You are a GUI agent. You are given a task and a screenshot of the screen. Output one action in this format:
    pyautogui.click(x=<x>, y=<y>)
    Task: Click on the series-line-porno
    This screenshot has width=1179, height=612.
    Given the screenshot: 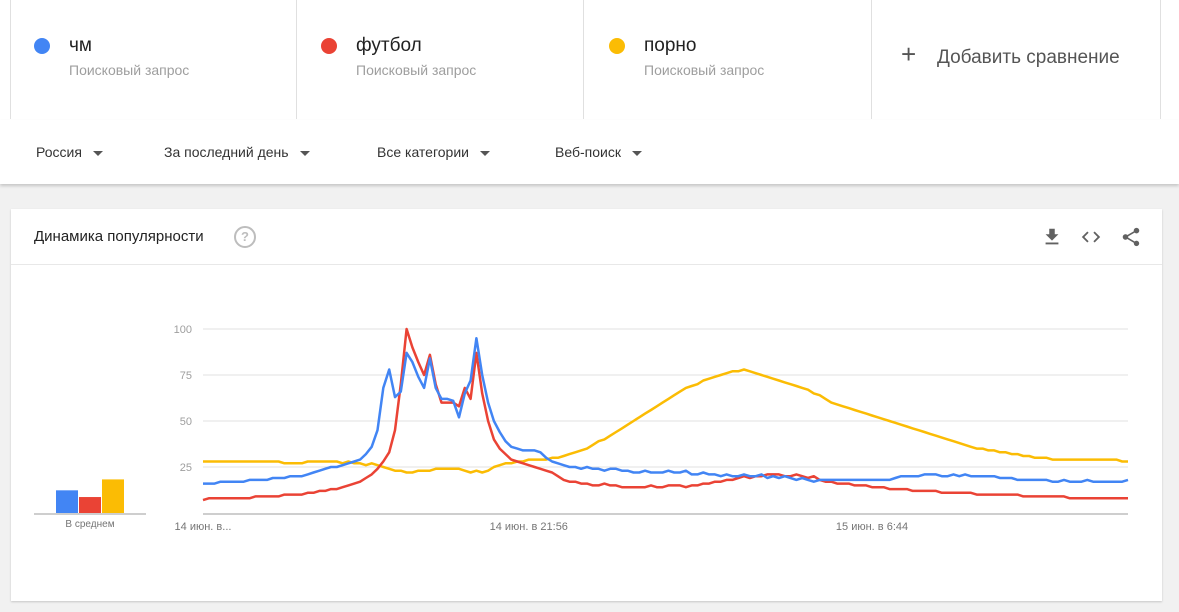 What is the action you would take?
    pyautogui.click(x=665, y=421)
    